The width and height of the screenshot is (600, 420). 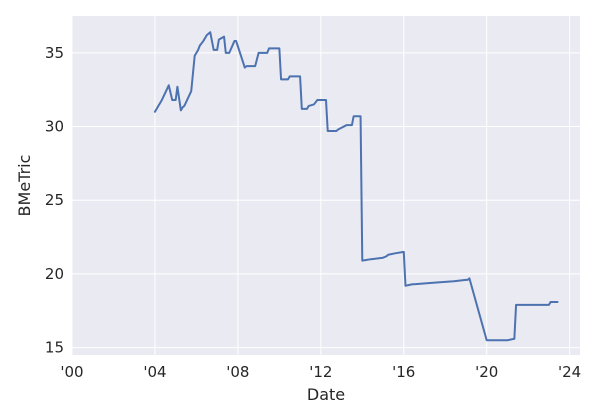 I want to click on x-tick-label: '12, so click(x=320, y=372).